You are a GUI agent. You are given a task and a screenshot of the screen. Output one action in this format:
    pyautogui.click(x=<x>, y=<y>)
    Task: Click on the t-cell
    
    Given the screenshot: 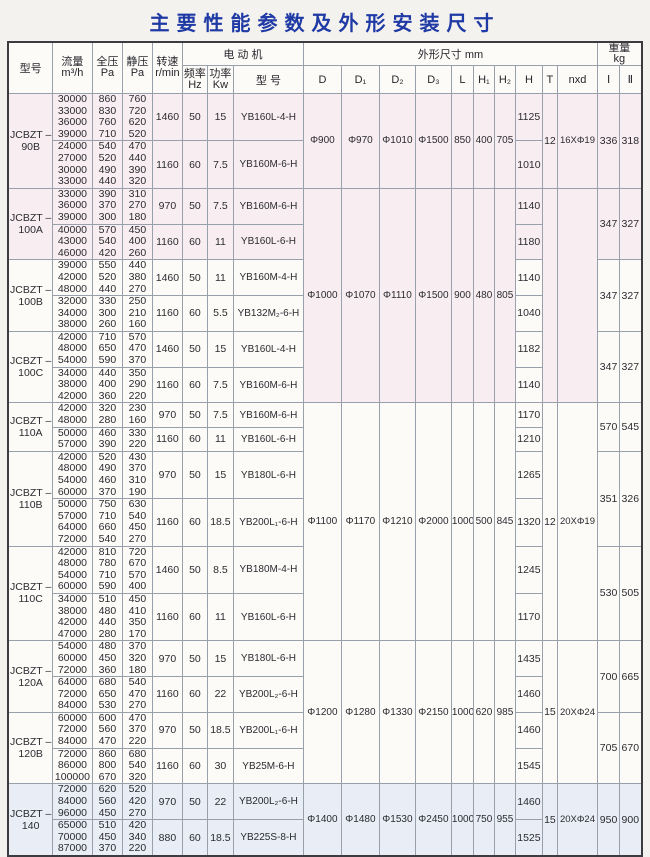 What is the action you would take?
    pyautogui.click(x=549, y=295)
    